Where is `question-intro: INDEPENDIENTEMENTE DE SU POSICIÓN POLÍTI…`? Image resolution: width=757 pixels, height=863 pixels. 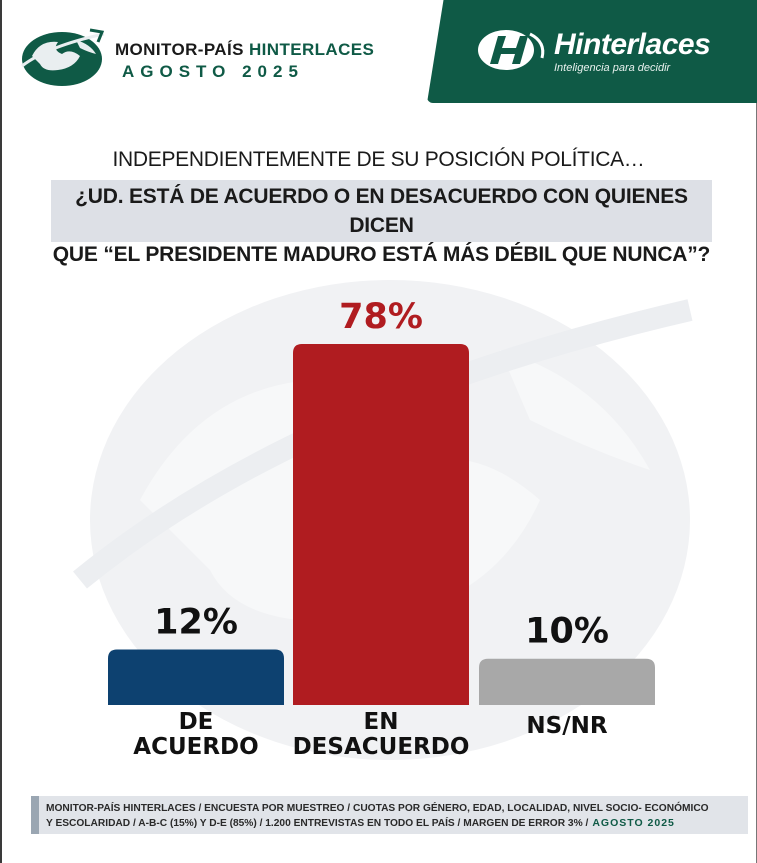
question-intro: INDEPENDIENTEMENTE DE SU POSICIÓN POLÍTI… is located at coordinates (378, 159).